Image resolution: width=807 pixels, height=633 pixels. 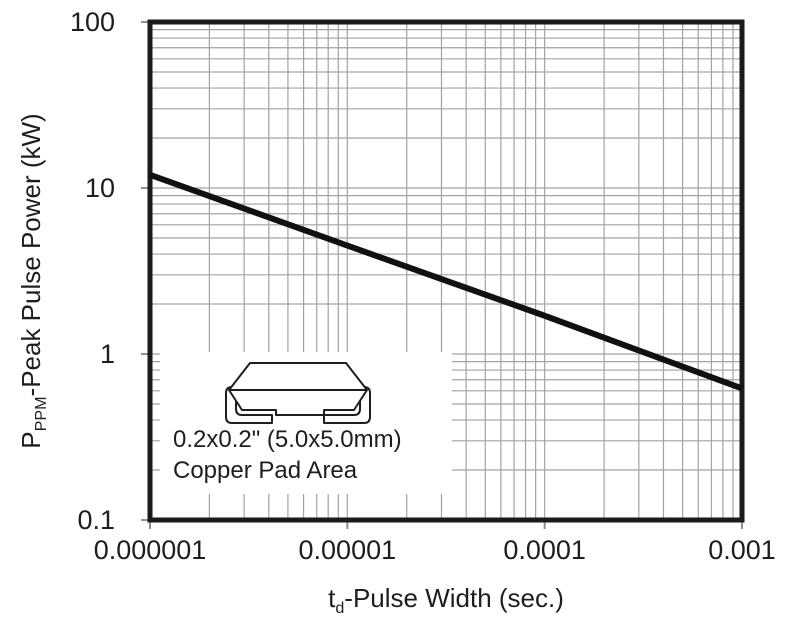 I want to click on y-tick-label-0.1: 0.1, so click(x=96, y=520).